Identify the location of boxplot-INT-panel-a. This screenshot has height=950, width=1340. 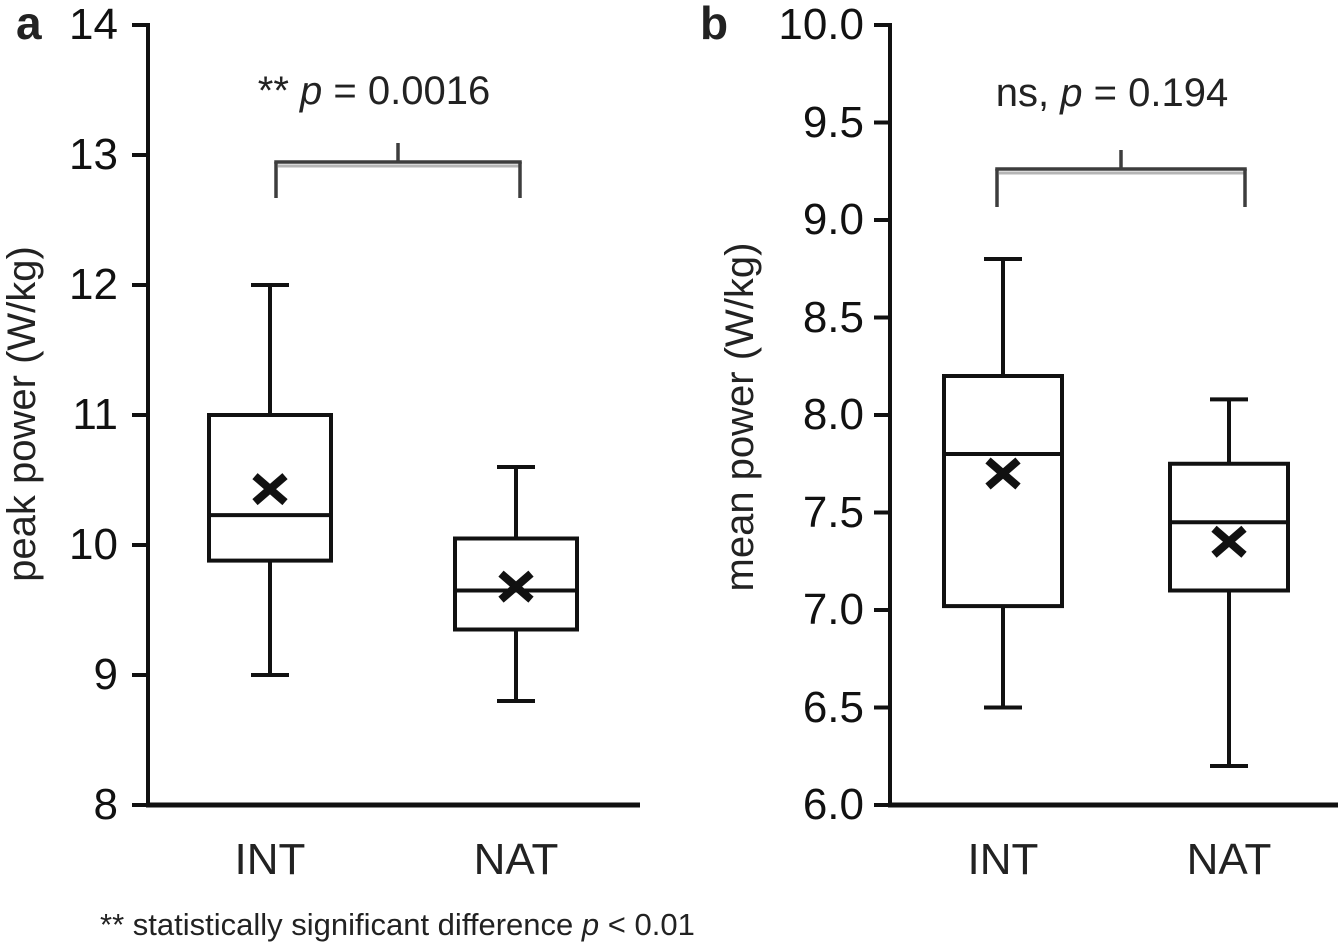
(270, 480).